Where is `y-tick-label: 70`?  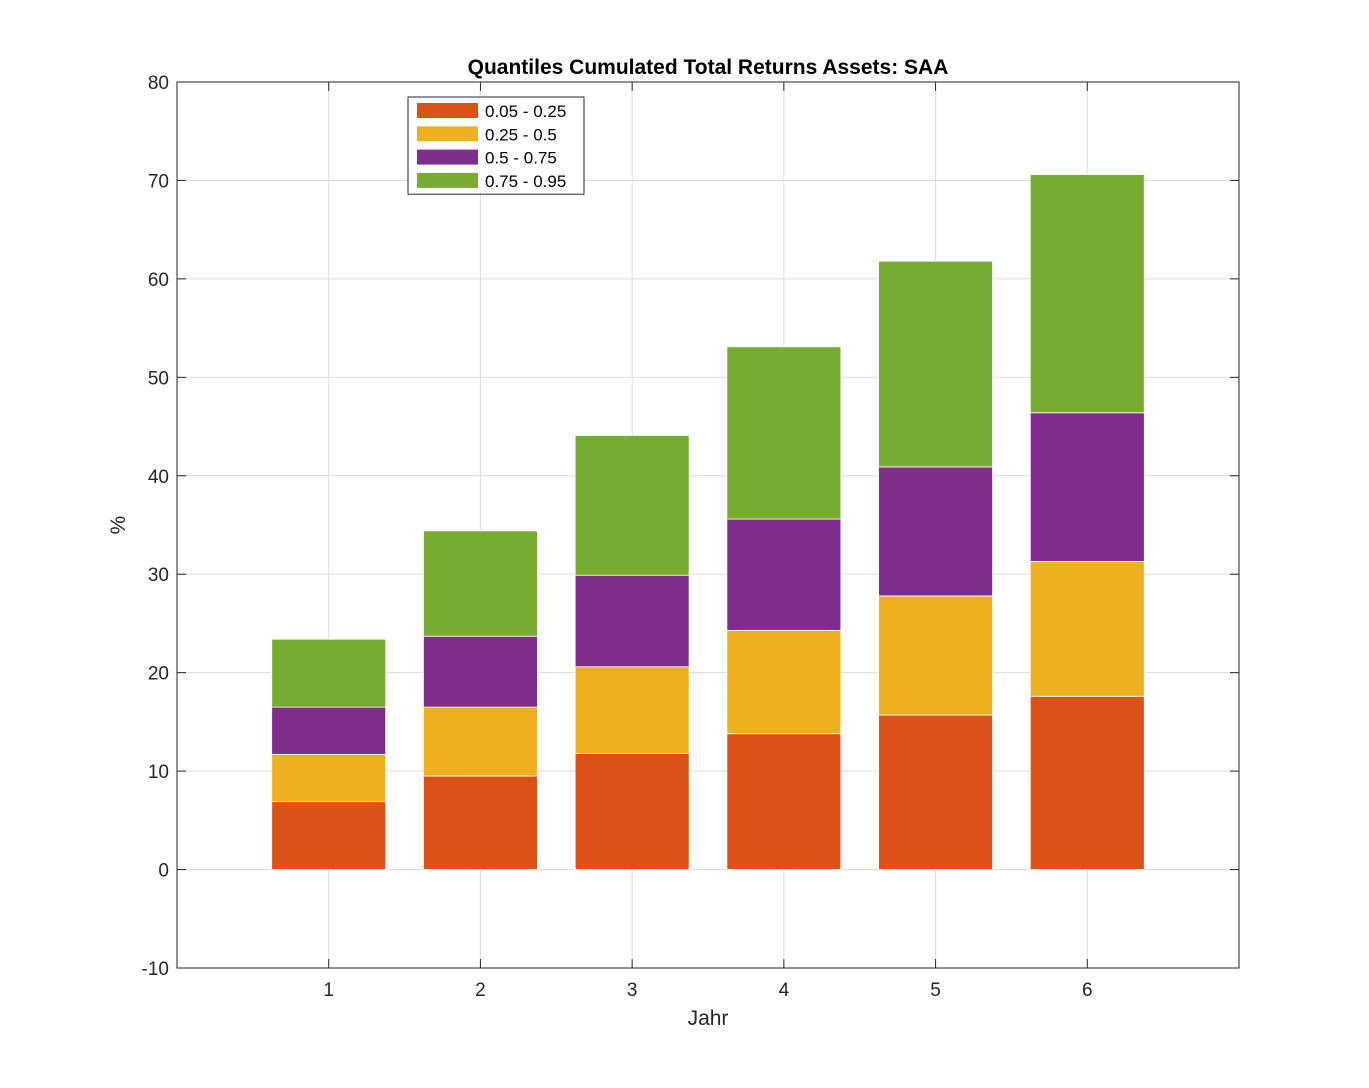 y-tick-label: 70 is located at coordinates (158, 181).